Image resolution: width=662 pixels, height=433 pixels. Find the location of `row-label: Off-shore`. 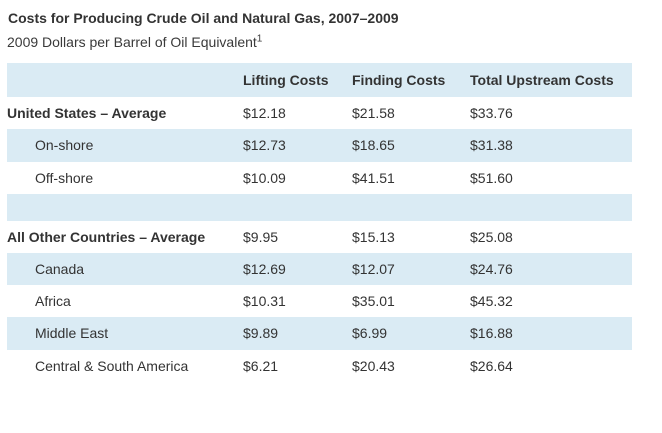

row-label: Off-shore is located at coordinates (64, 177).